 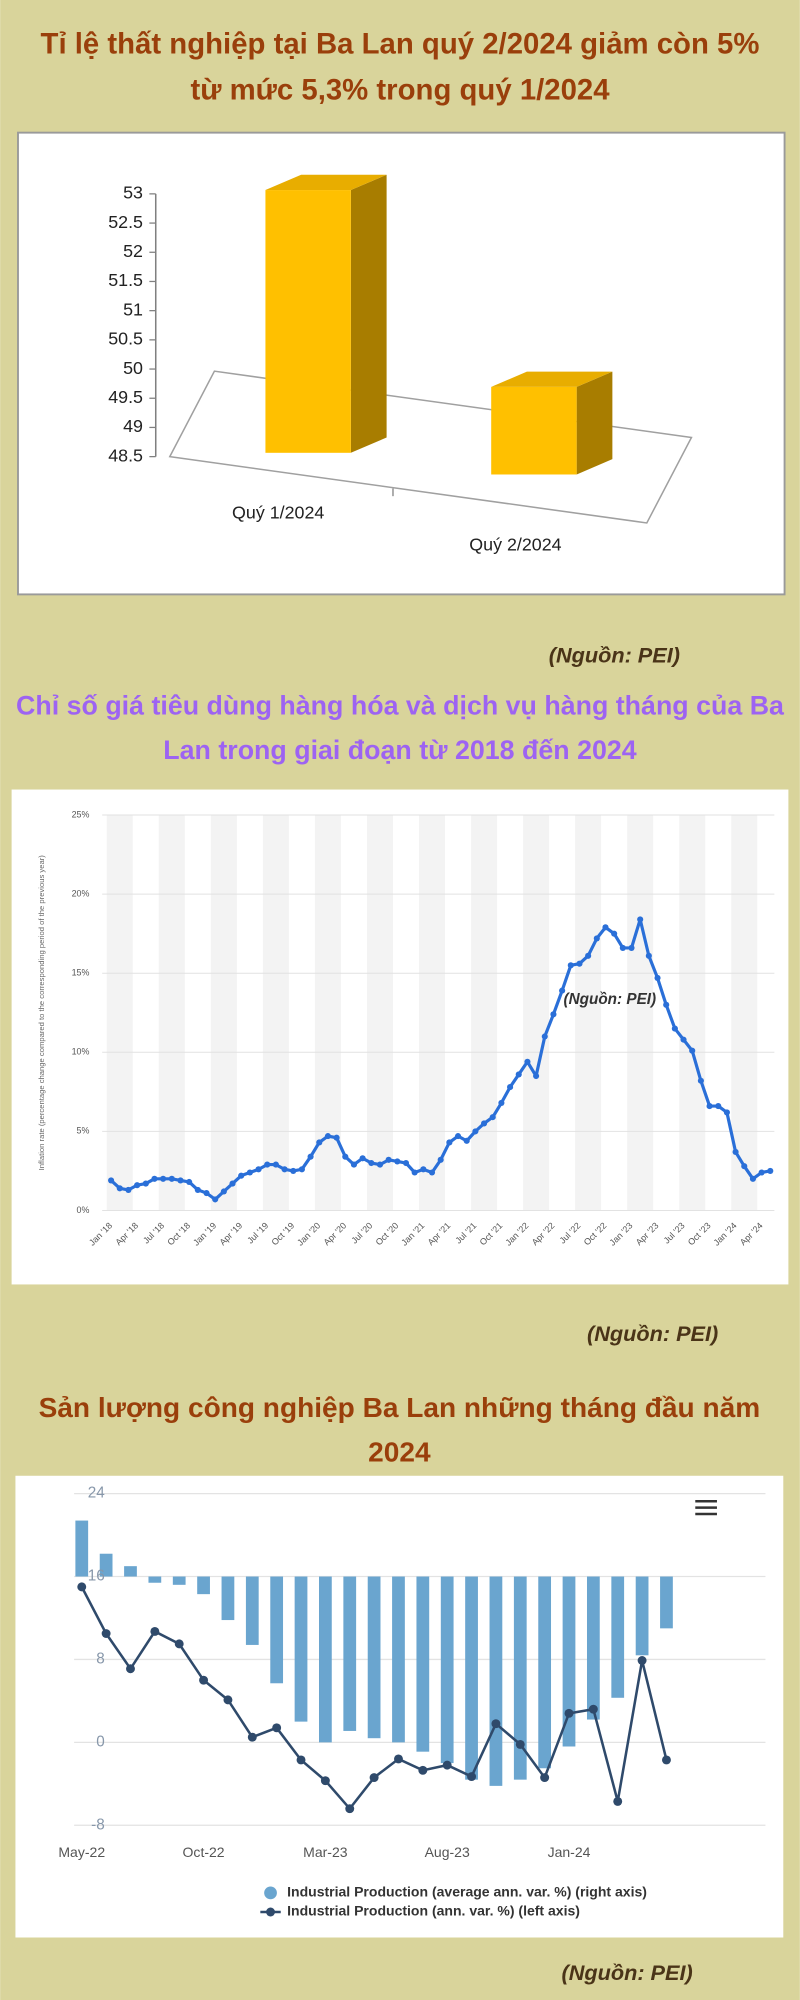 I want to click on y-tick-label: 0%, so click(x=83, y=1210).